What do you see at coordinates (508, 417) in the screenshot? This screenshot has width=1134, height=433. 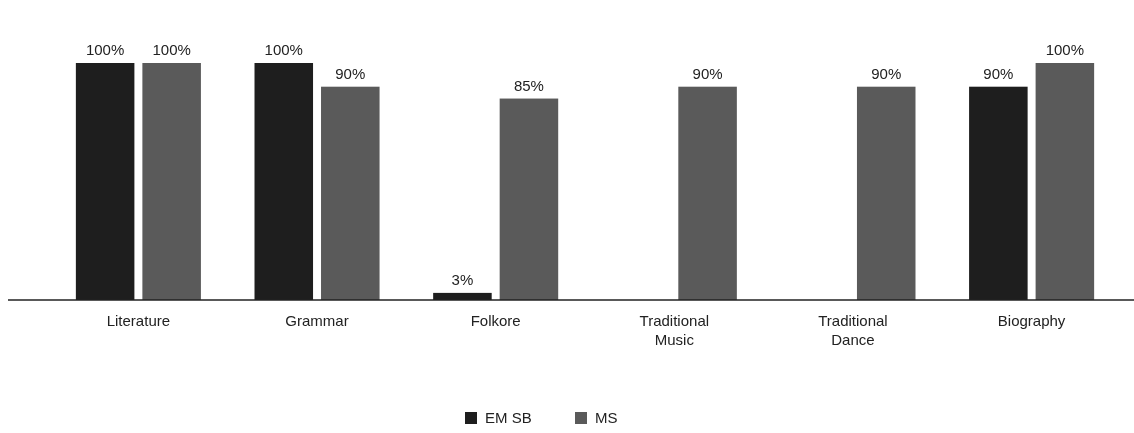 I see `legend-label: EM SB` at bounding box center [508, 417].